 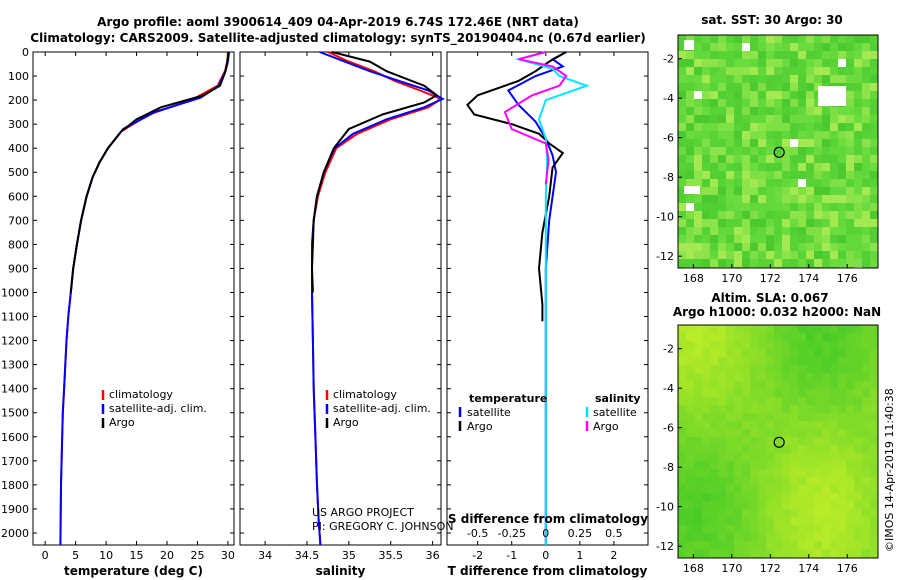 I want to click on x-tick-label: 0, so click(x=545, y=555).